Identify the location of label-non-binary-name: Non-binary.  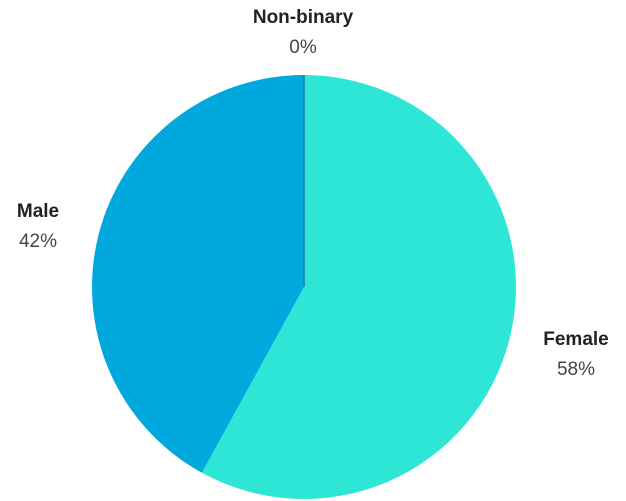
(303, 17).